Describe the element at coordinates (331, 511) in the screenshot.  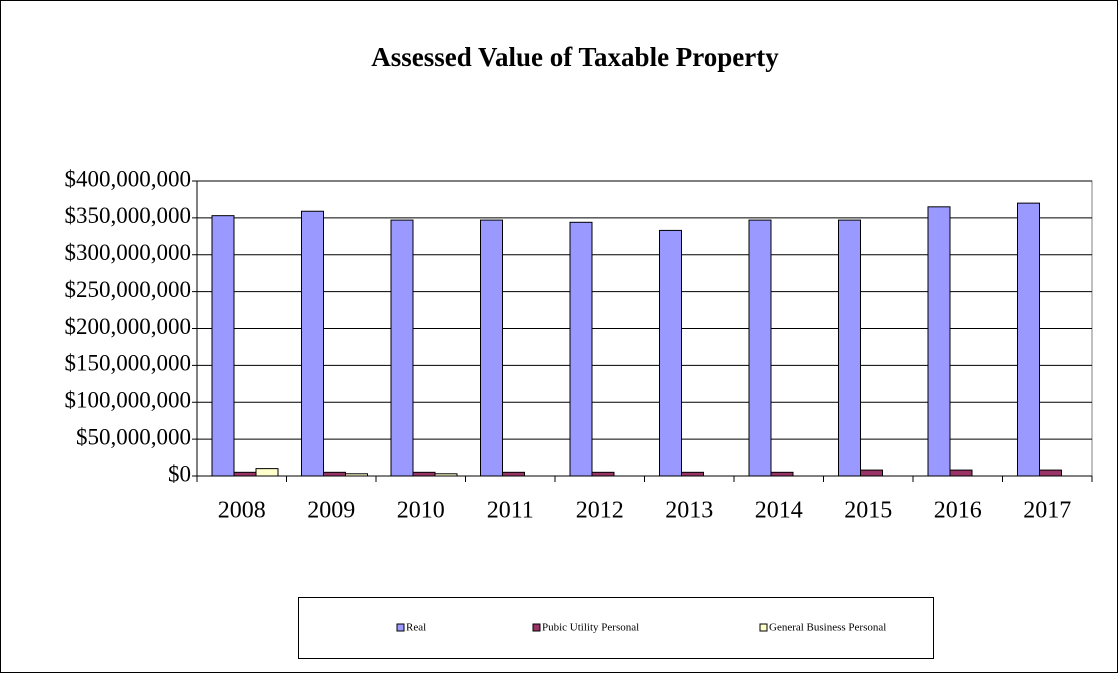
I see `x-tick-label: 2009` at that location.